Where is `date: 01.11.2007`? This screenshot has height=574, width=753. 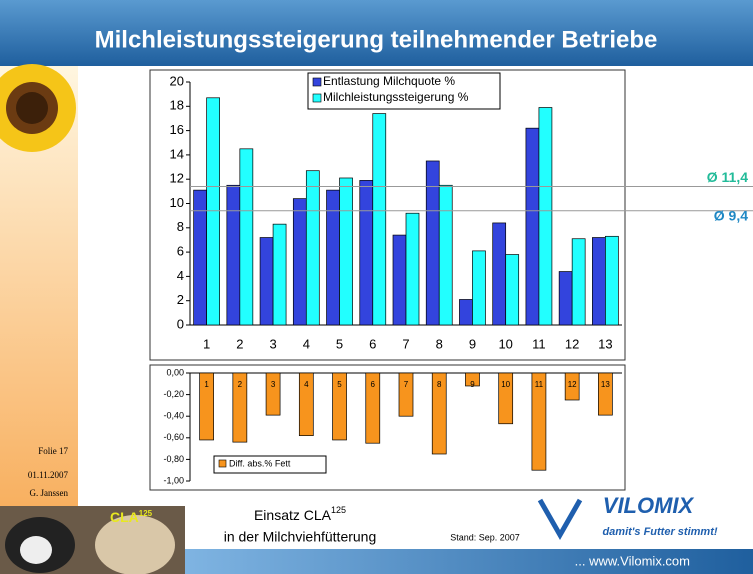
date: 01.11.2007 is located at coordinates (48, 475).